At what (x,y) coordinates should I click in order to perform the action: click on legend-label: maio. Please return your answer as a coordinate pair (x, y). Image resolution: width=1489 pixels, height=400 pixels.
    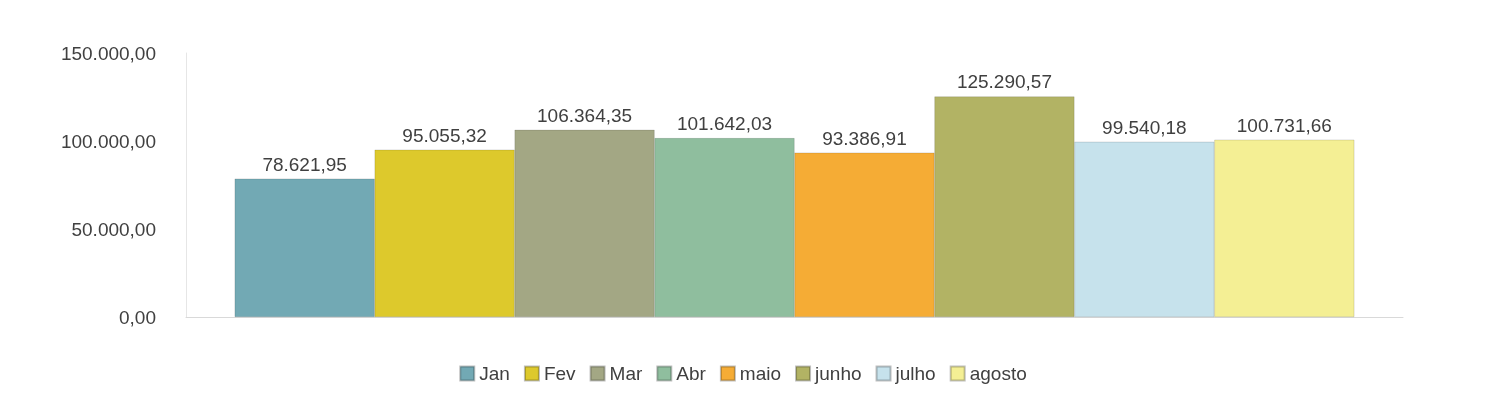
    Looking at the image, I should click on (760, 373).